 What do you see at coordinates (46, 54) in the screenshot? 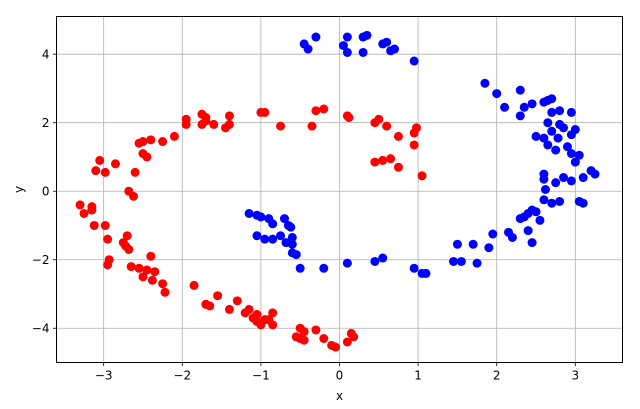
I see `y-tick-label: 4` at bounding box center [46, 54].